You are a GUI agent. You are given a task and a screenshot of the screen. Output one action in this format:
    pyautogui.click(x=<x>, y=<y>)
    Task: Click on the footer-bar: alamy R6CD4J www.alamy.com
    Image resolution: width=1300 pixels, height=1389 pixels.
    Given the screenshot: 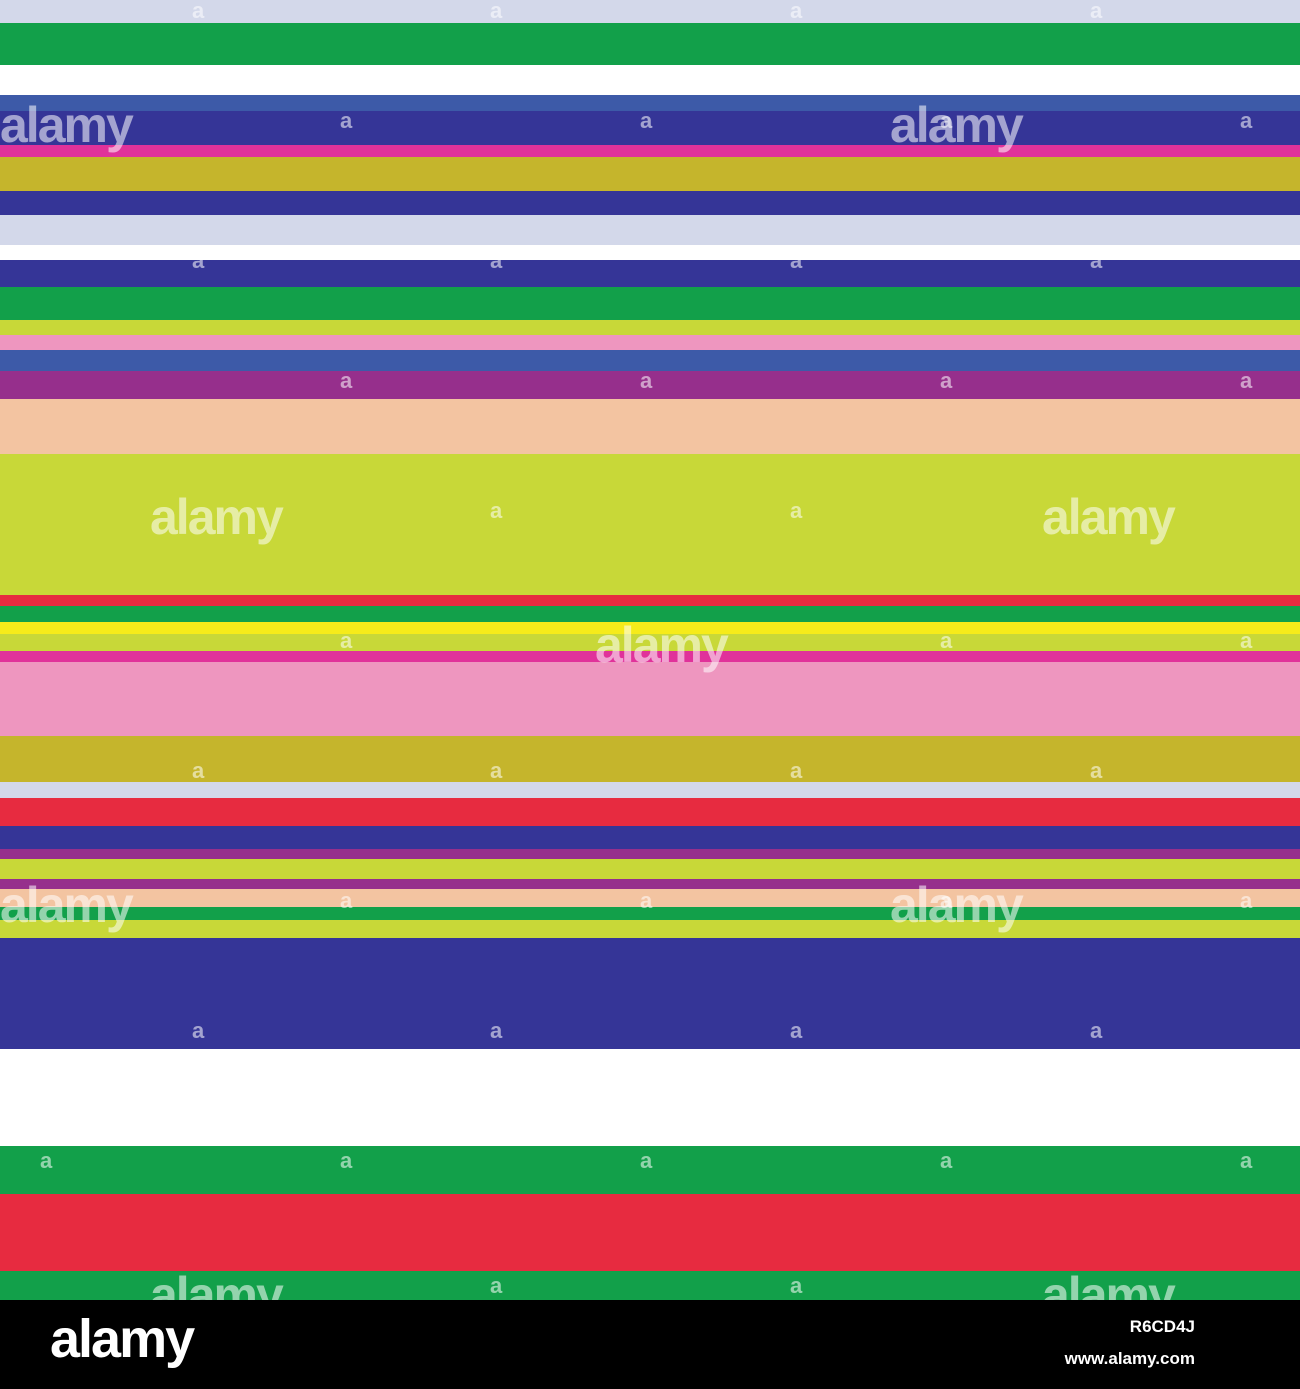 What is the action you would take?
    pyautogui.click(x=650, y=1344)
    